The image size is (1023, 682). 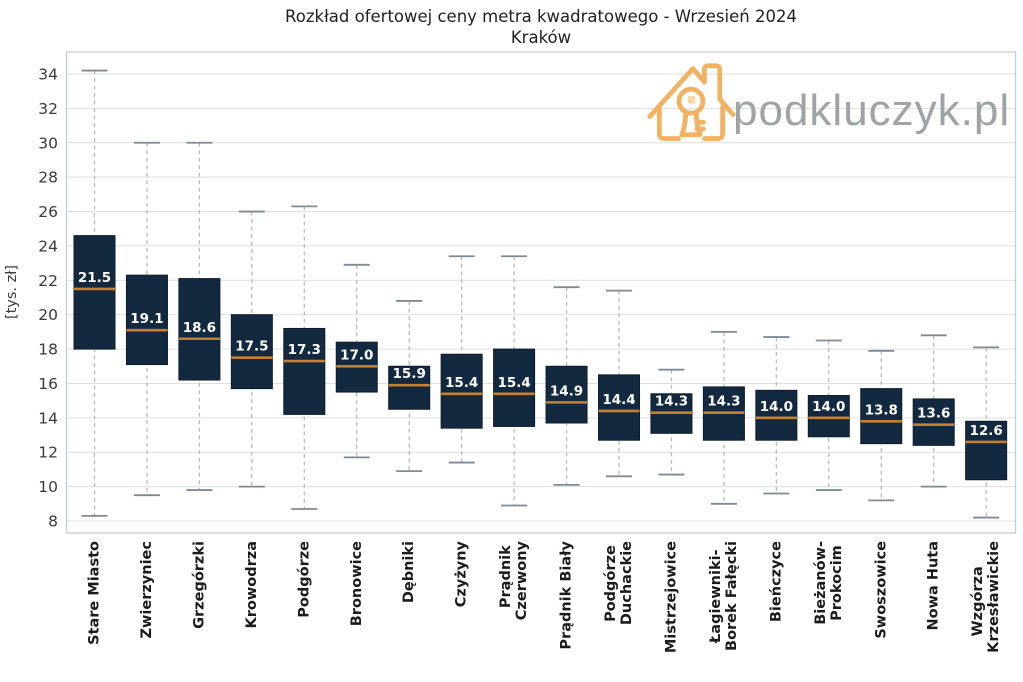 I want to click on x-tick-label: Swoszowice, so click(x=881, y=590).